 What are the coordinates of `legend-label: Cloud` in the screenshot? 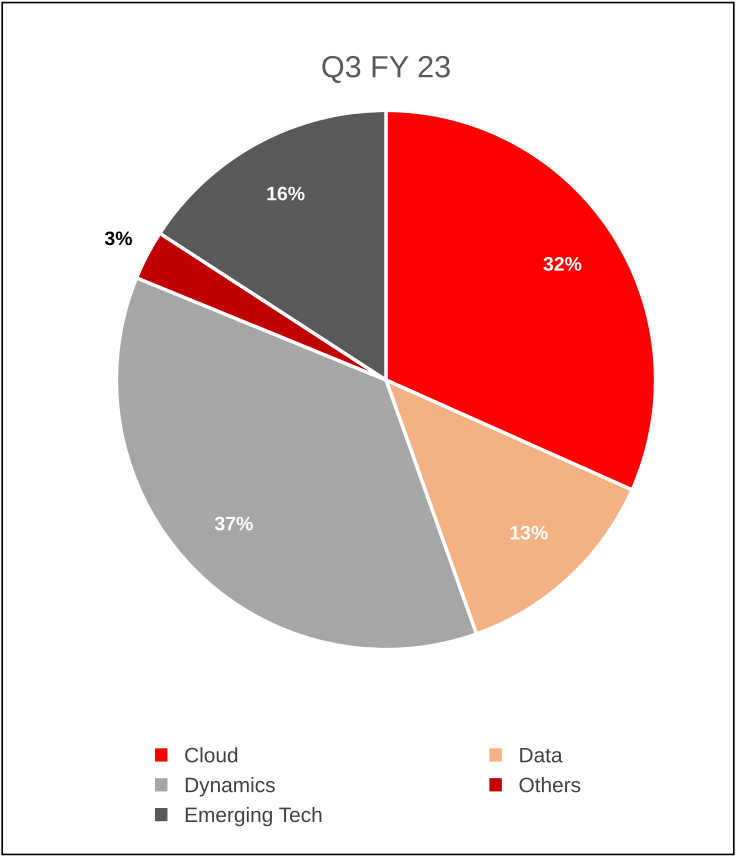 It's located at (211, 755).